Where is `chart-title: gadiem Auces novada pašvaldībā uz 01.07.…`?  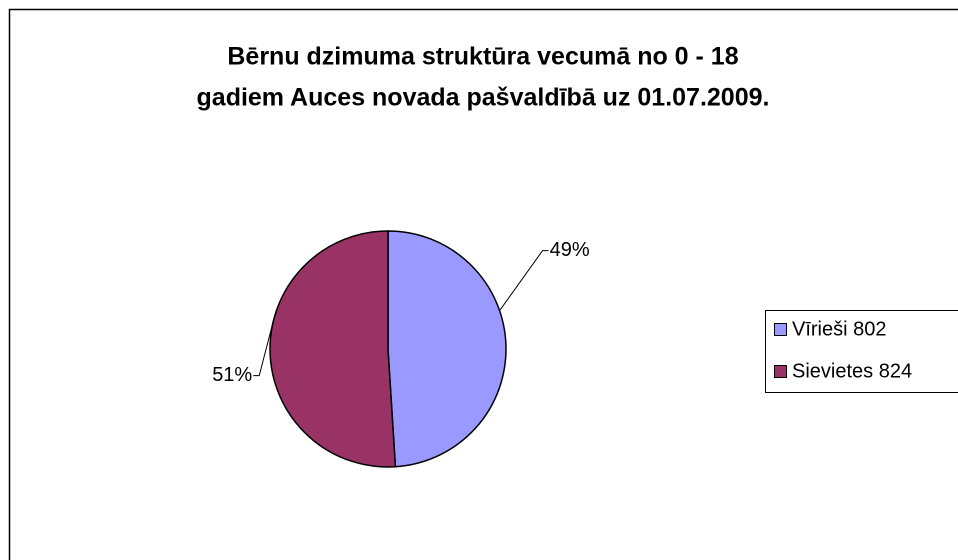
chart-title: gadiem Auces novada pašvaldībā uz 01.07.… is located at coordinates (483, 98).